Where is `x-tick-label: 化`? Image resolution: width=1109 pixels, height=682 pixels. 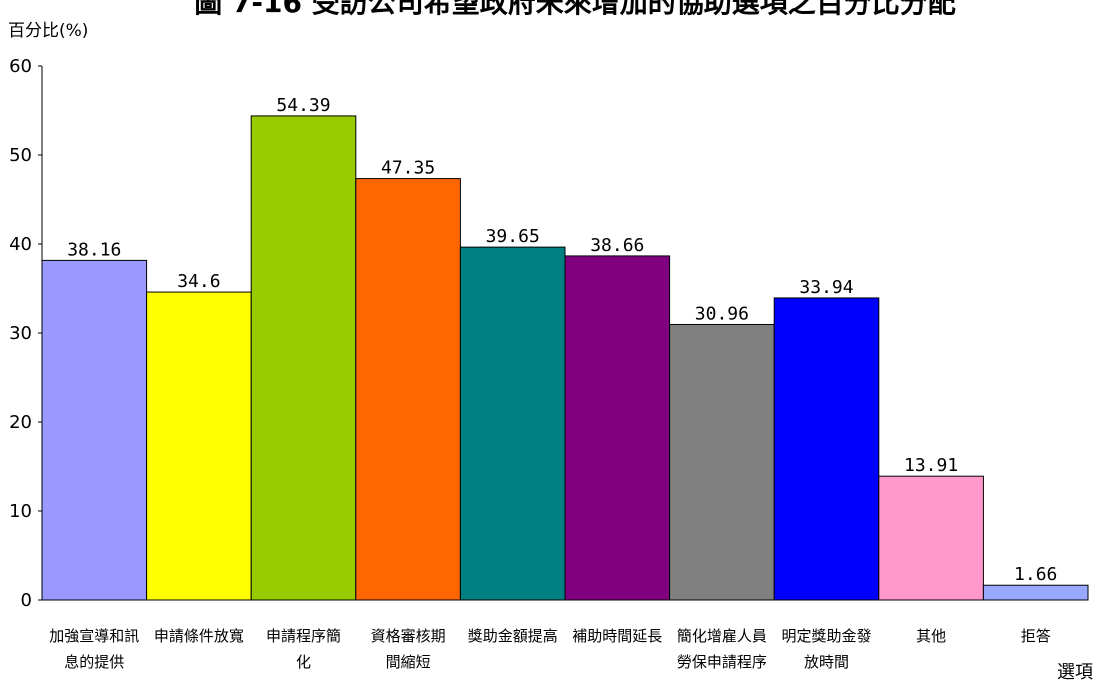
x-tick-label: 化 is located at coordinates (303, 662).